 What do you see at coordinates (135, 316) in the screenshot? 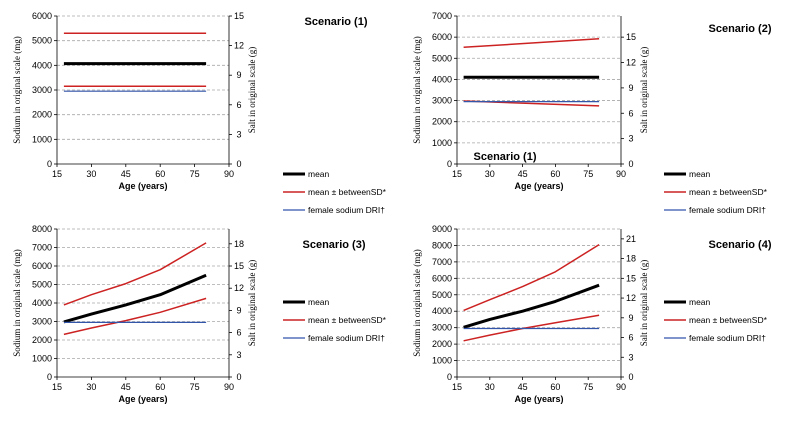
I see `series-line-lower-sd` at bounding box center [135, 316].